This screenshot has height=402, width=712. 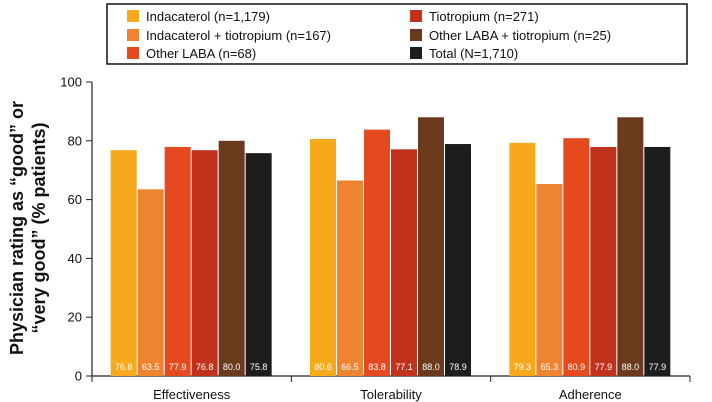 I want to click on bar-value-label: 66.5, so click(x=350, y=367).